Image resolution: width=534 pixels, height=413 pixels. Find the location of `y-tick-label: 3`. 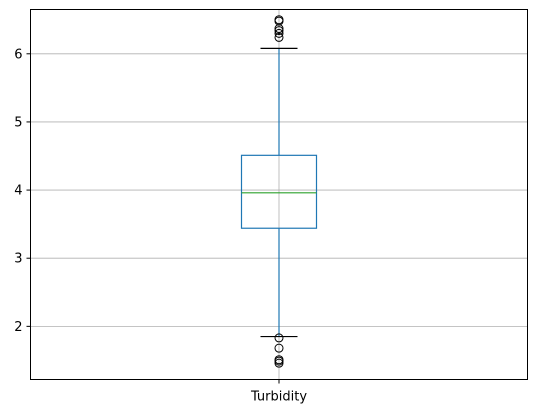

y-tick-label: 3 is located at coordinates (18, 259).